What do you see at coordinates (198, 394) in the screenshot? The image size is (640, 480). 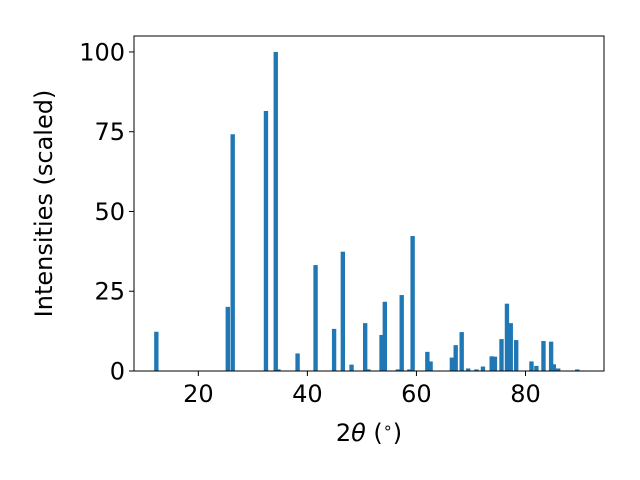 I see `x-tick-label-0: 20` at bounding box center [198, 394].